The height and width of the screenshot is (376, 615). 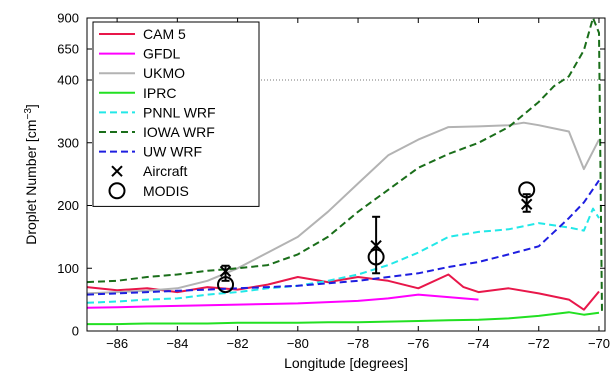 I want to click on x-tick-label: −84, so click(x=177, y=343).